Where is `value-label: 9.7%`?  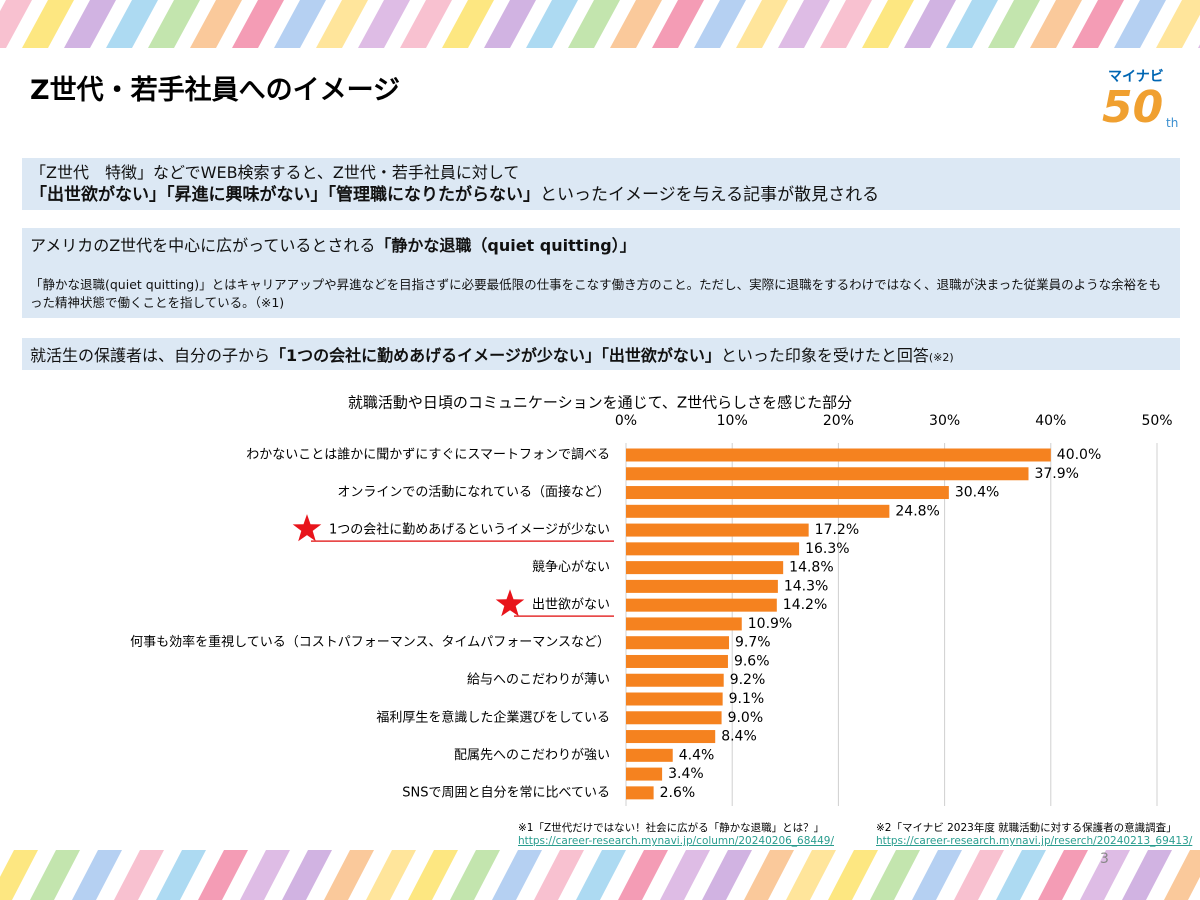 value-label: 9.7% is located at coordinates (753, 643).